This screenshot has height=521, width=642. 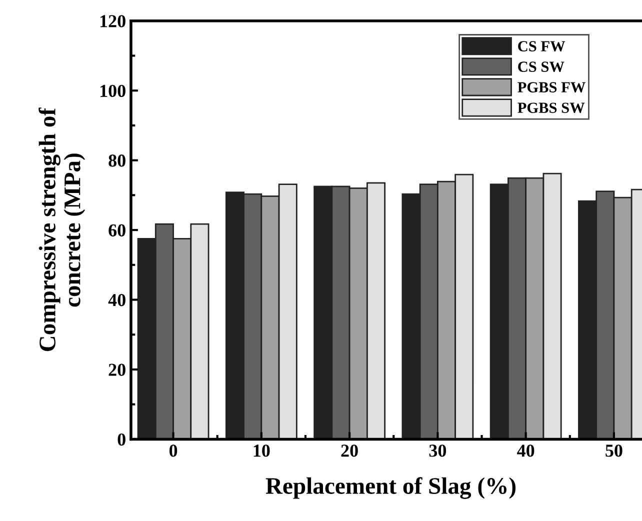 I want to click on legend-label: PGBS SW, so click(x=551, y=108).